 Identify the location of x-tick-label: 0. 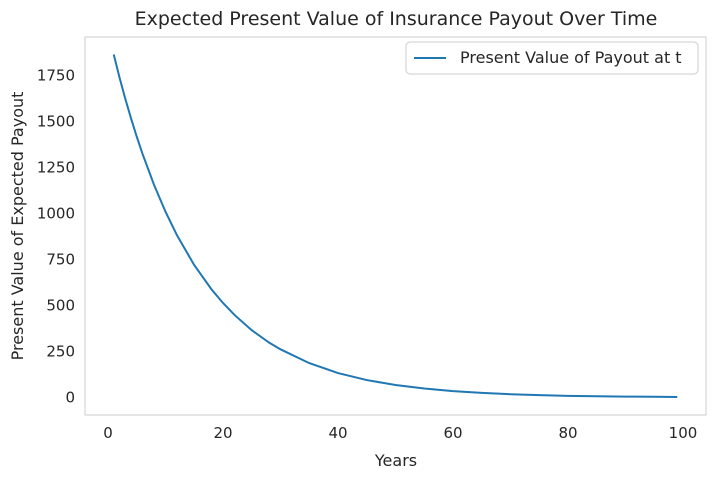
(108, 433).